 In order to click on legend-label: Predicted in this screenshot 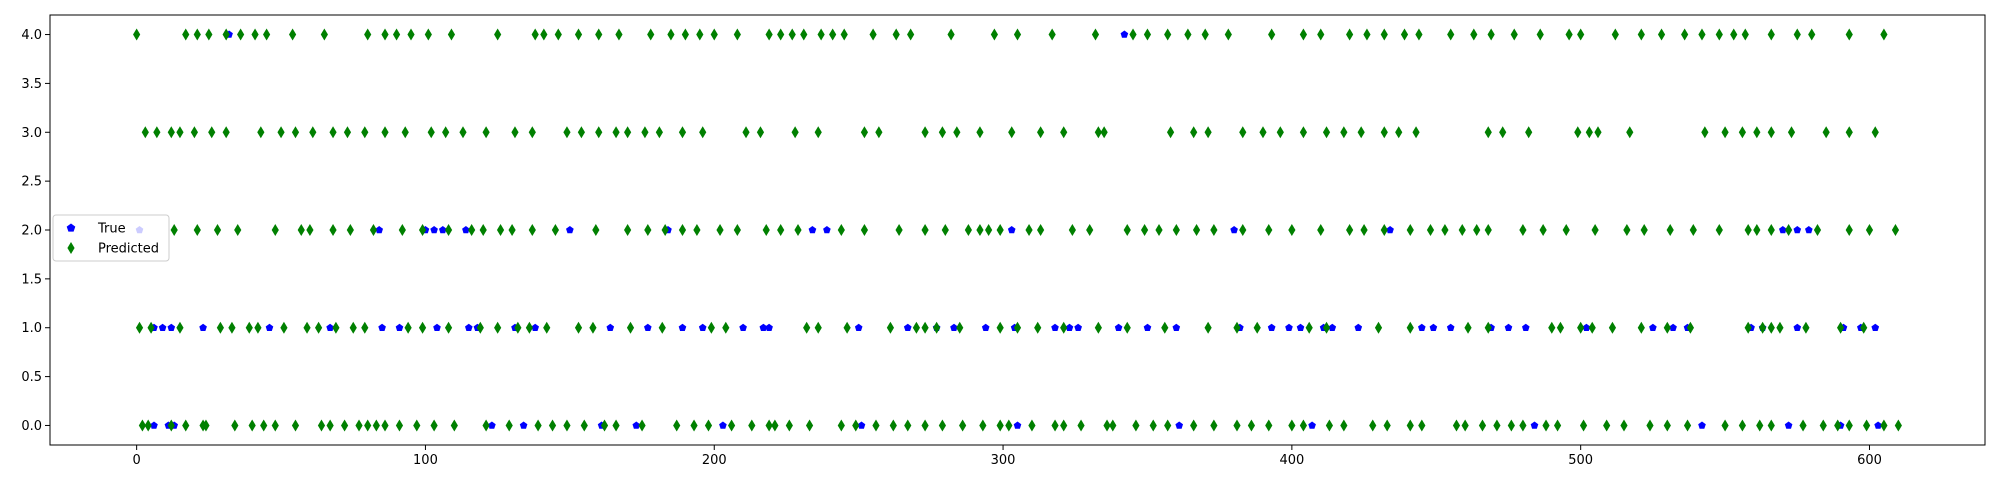, I will do `click(128, 249)`.